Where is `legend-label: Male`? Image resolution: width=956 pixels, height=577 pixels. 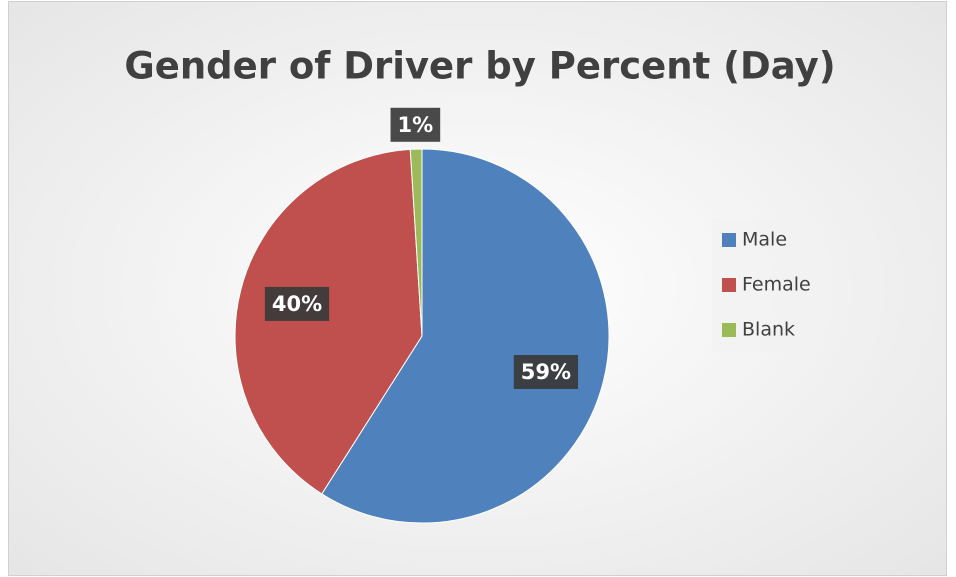 legend-label: Male is located at coordinates (764, 240).